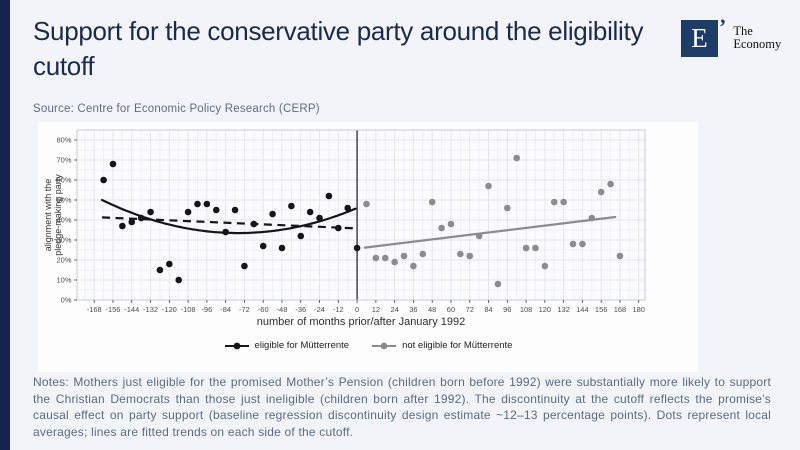 This screenshot has width=800, height=450. What do you see at coordinates (225, 309) in the screenshot?
I see `x-tick-label: -84` at bounding box center [225, 309].